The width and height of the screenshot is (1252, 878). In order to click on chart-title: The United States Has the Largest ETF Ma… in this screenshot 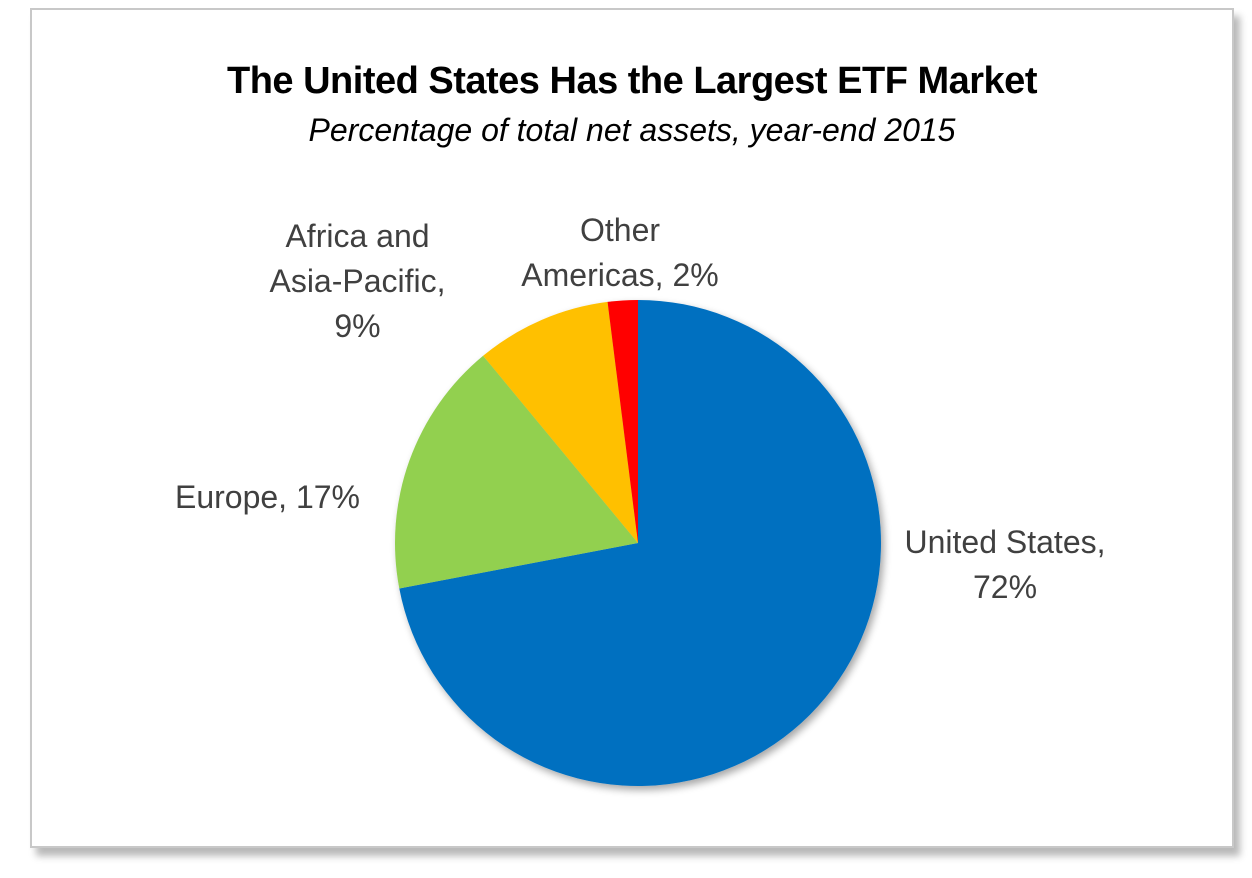, I will do `click(632, 81)`.